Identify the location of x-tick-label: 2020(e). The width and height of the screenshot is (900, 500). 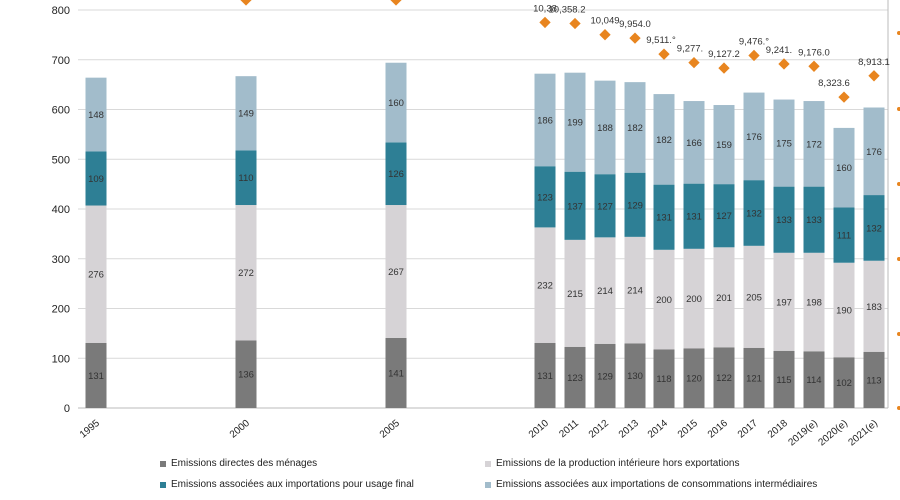
(832, 433).